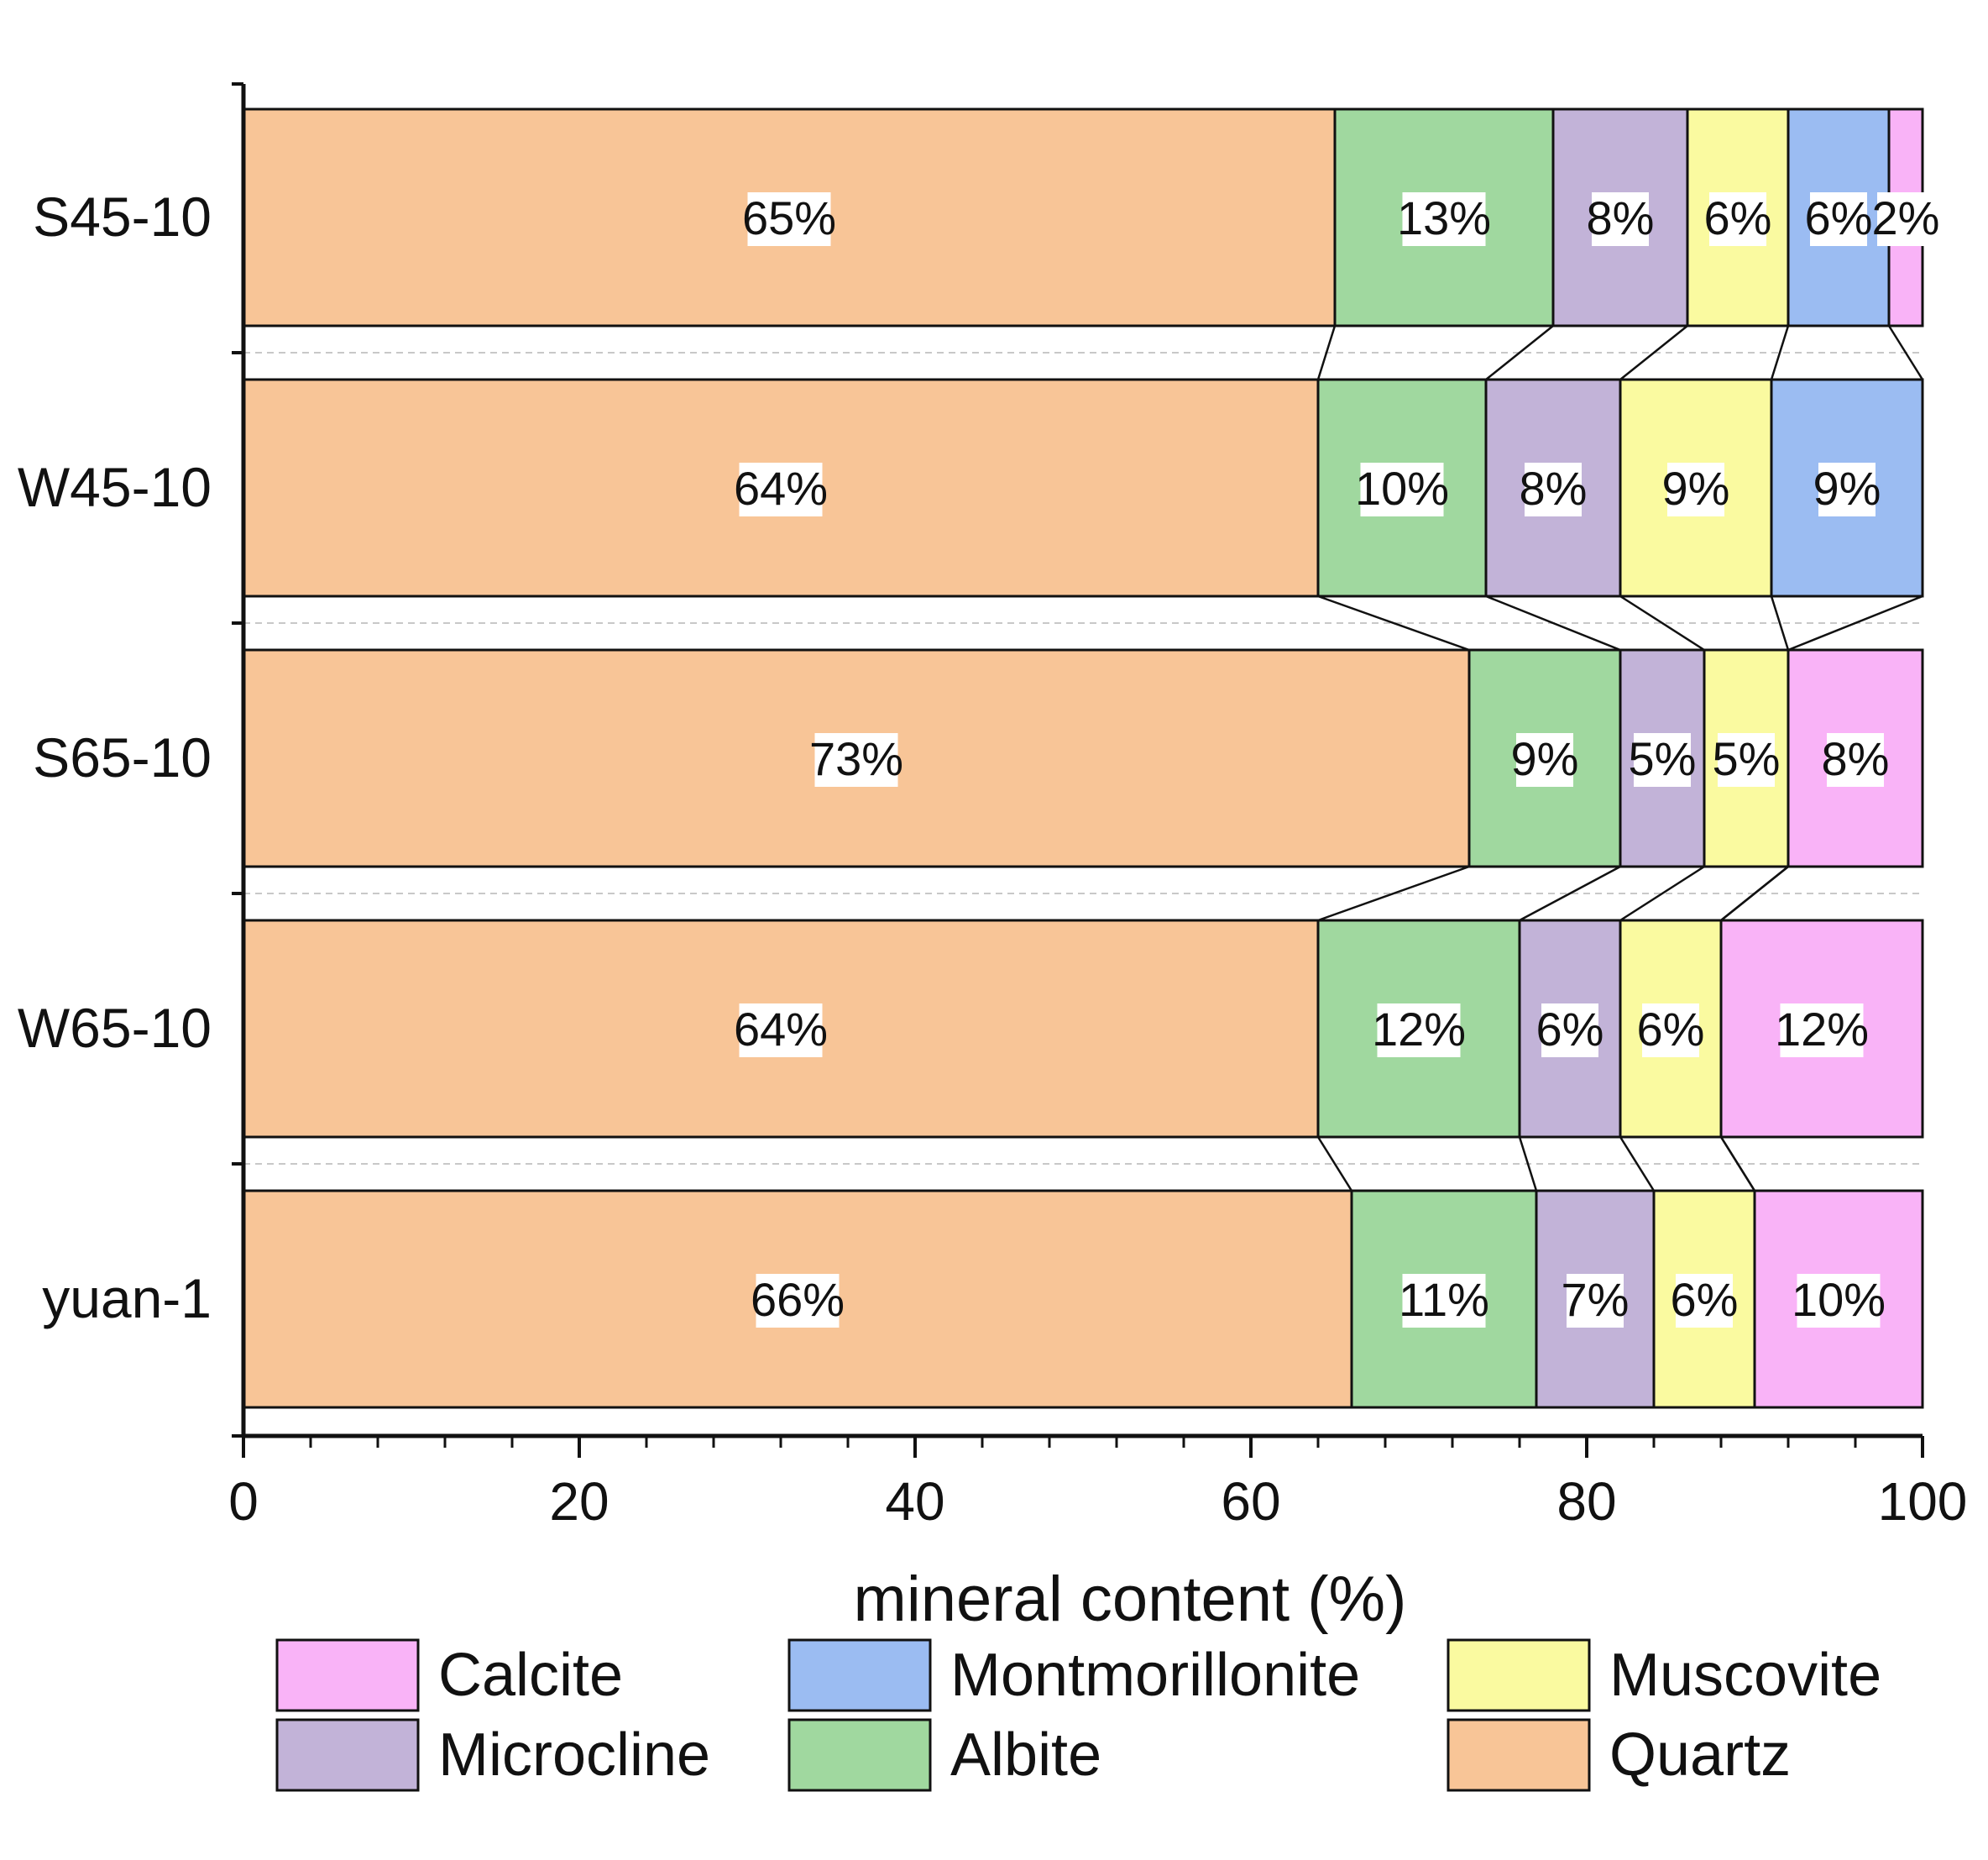 This screenshot has width=1988, height=1860. What do you see at coordinates (115, 1028) in the screenshot?
I see `category-label-w65-10: W65-10` at bounding box center [115, 1028].